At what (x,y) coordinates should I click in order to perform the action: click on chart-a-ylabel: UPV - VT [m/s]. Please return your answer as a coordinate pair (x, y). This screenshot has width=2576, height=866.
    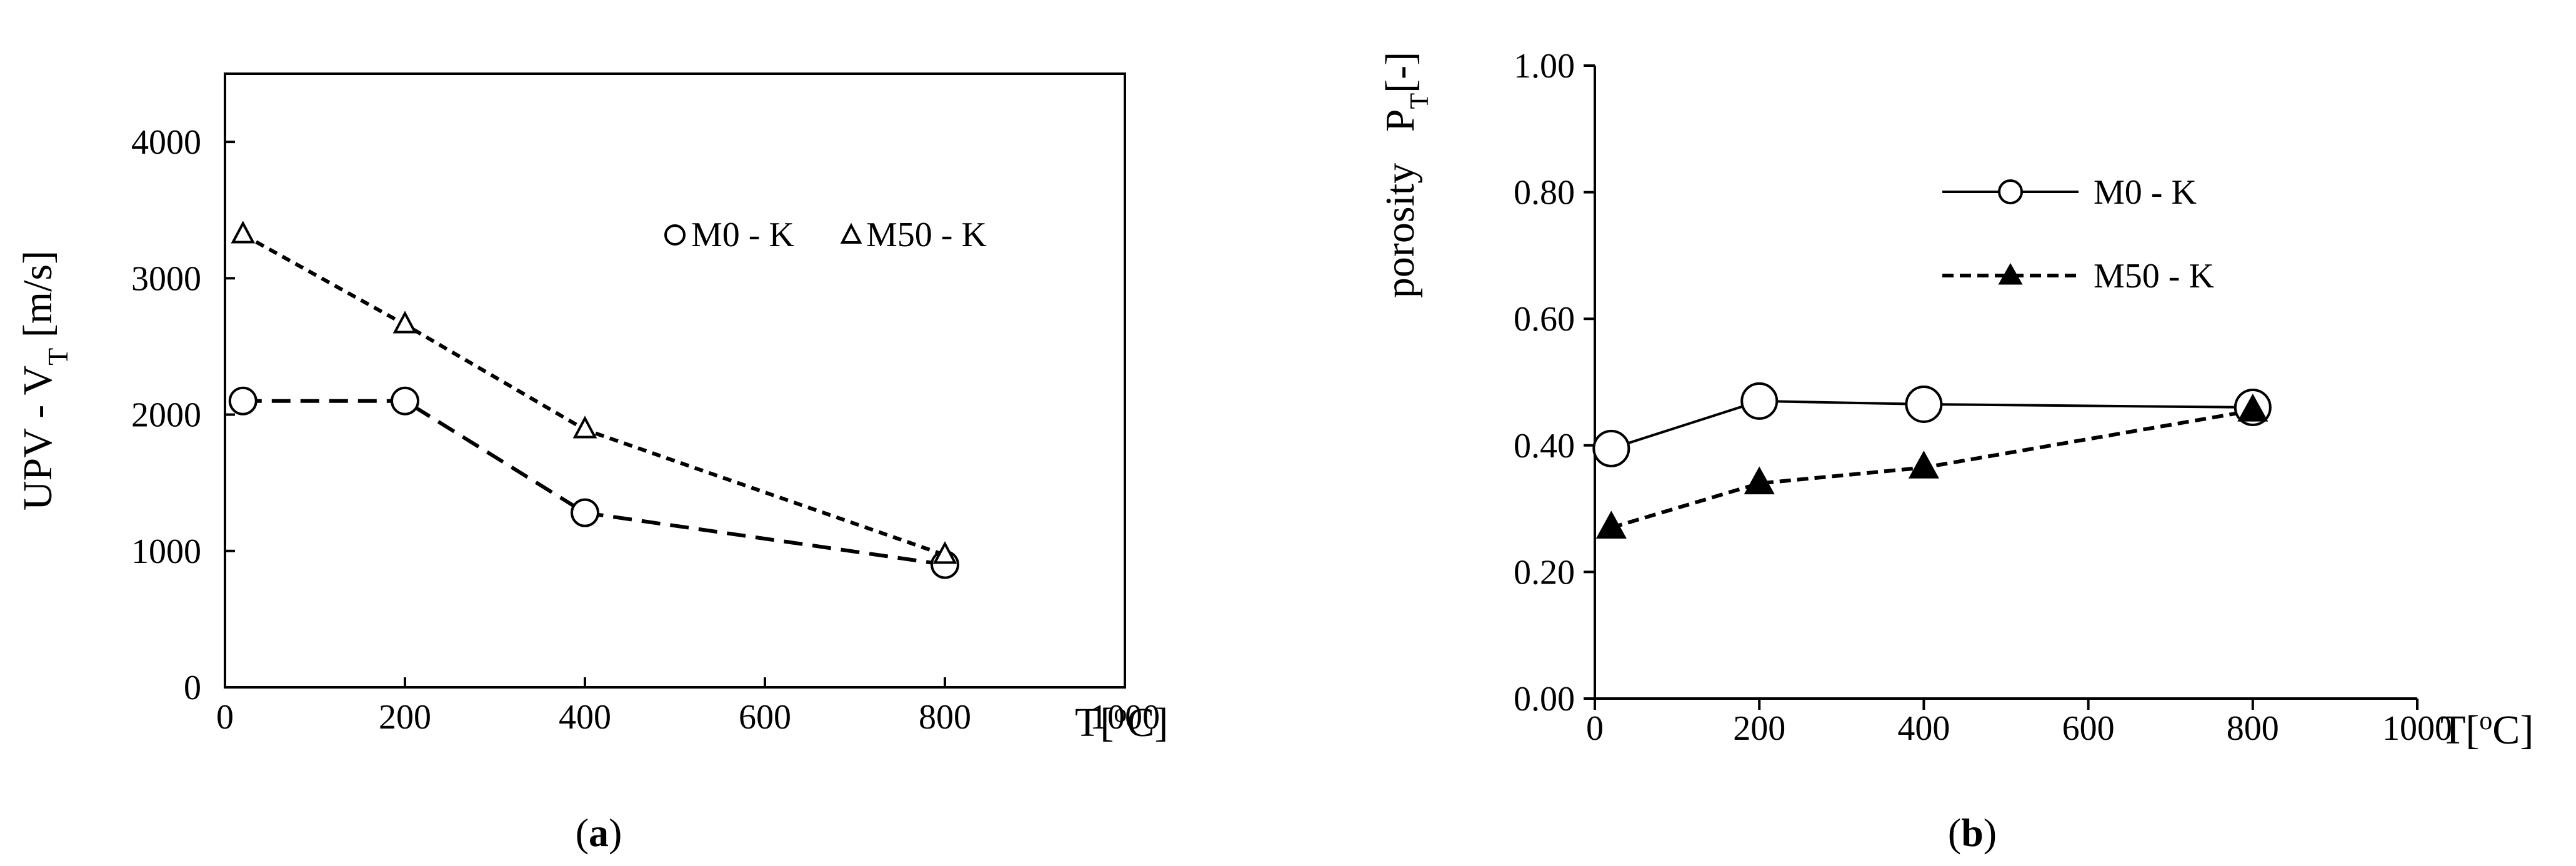
    Looking at the image, I should click on (44, 380).